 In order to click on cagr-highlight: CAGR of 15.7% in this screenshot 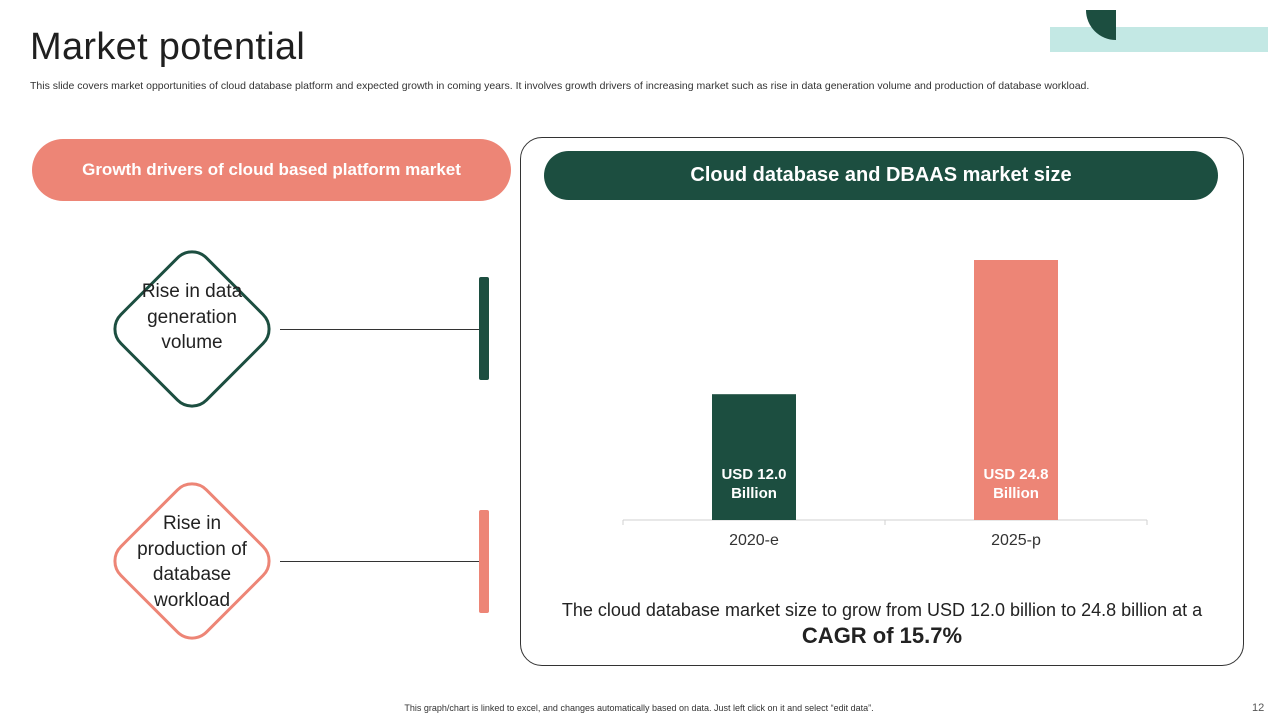, I will do `click(882, 635)`.